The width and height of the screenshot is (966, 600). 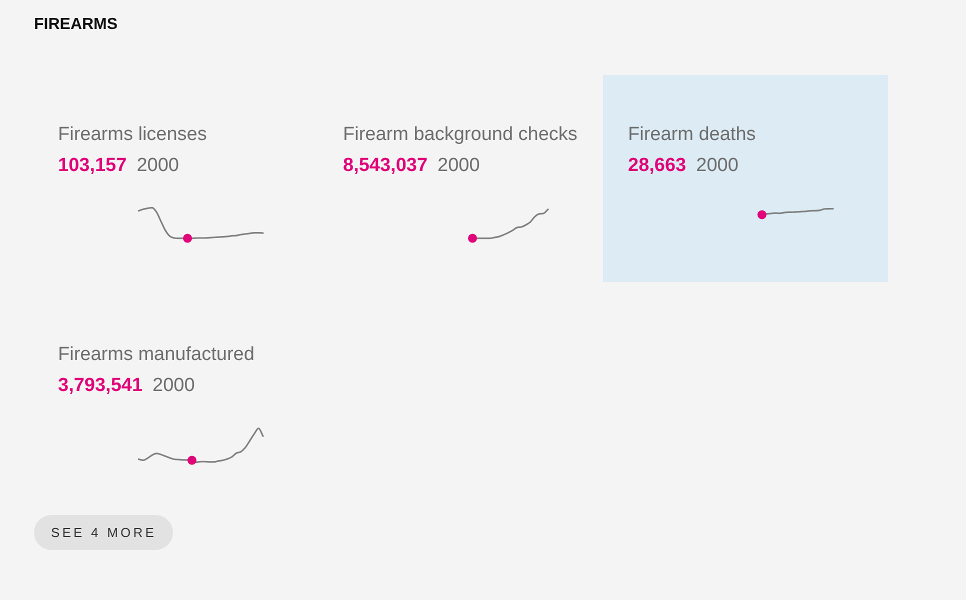 I want to click on text: FIREARMS, so click(x=76, y=25).